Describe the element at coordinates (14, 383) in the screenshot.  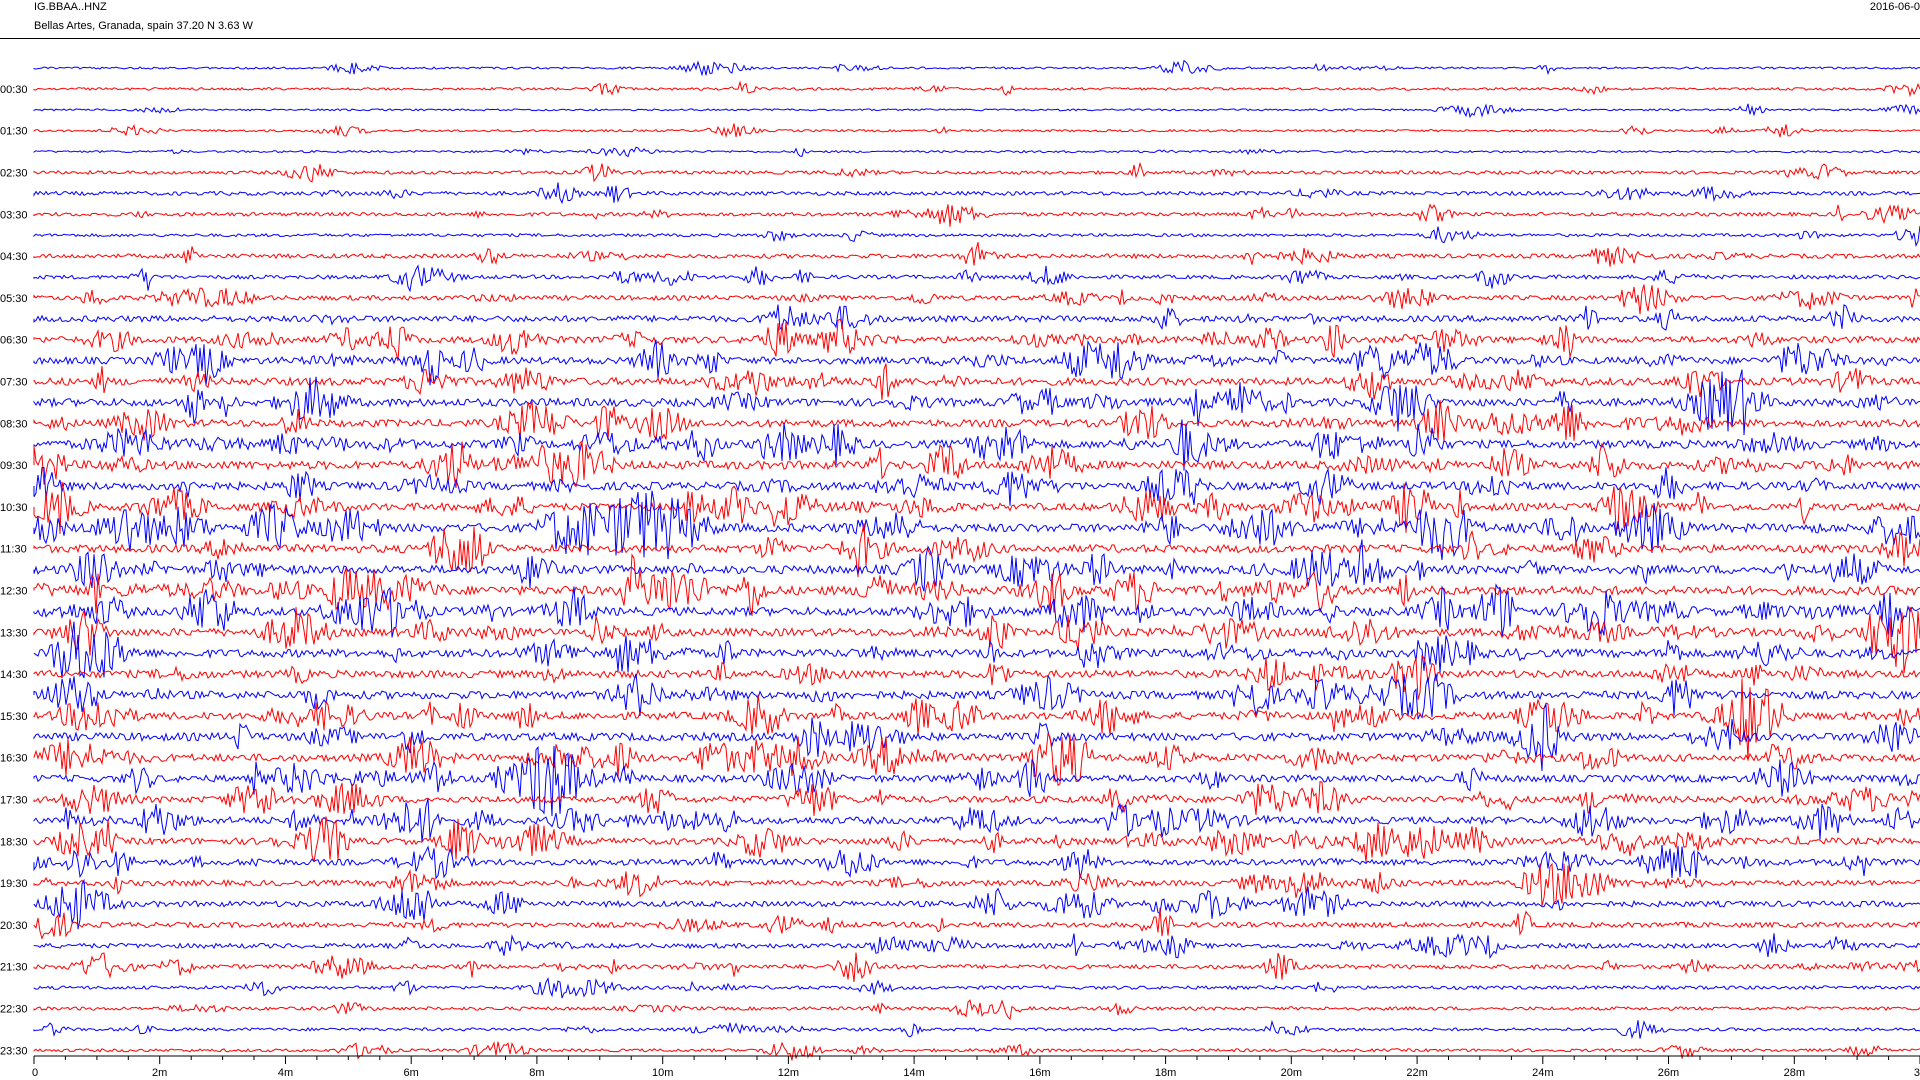
I see `hour-label: 07:30` at that location.